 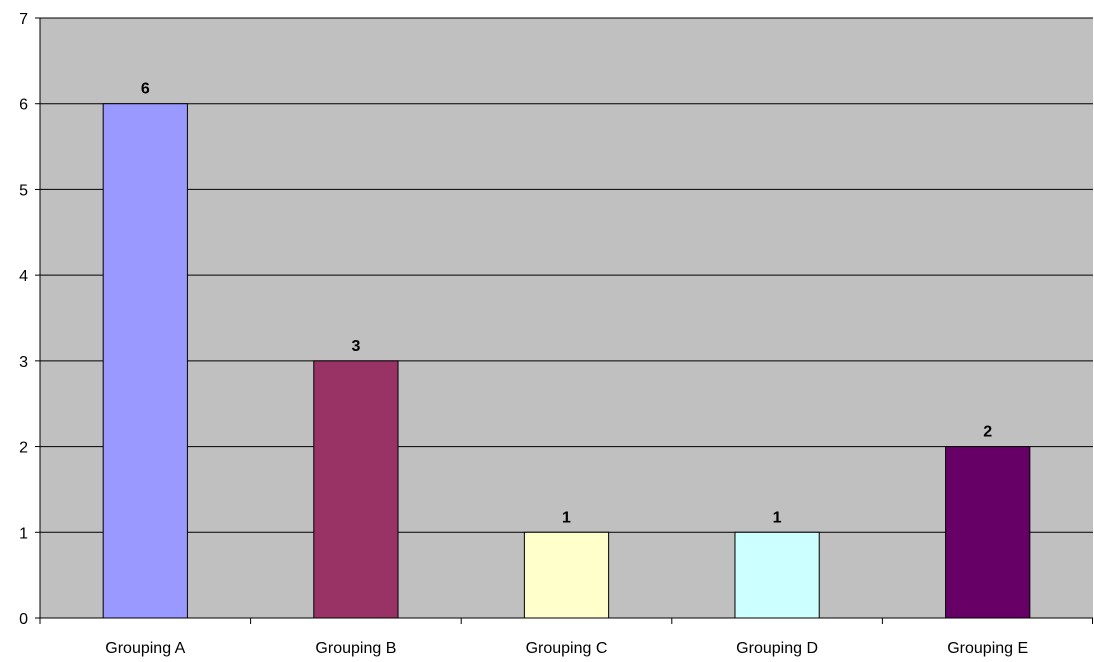 I want to click on x-tick-label: Grouping B, so click(x=355, y=648).